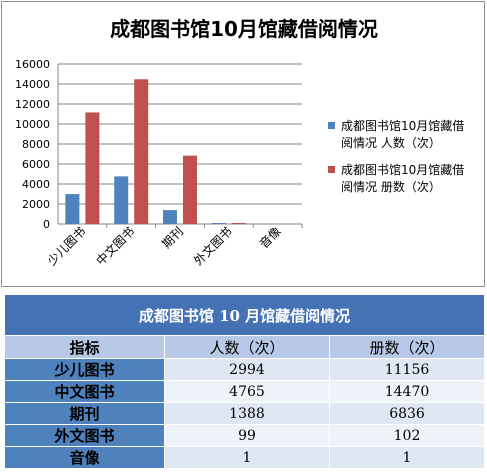 The image size is (487, 473). I want to click on table-row: 中文图书 4765 14470, so click(245, 391).